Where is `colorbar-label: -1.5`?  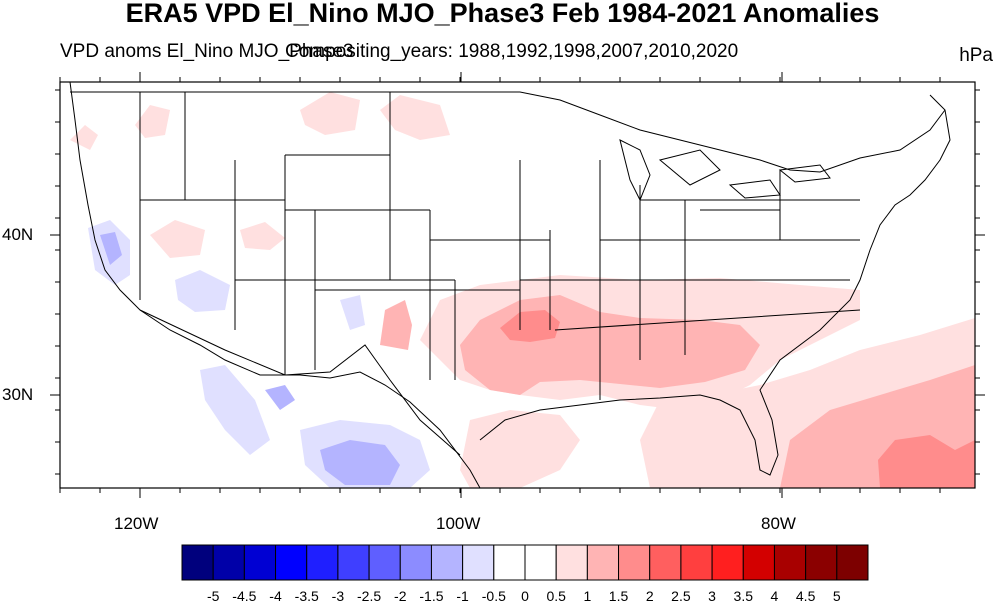
colorbar-label: -1.5 is located at coordinates (431, 596).